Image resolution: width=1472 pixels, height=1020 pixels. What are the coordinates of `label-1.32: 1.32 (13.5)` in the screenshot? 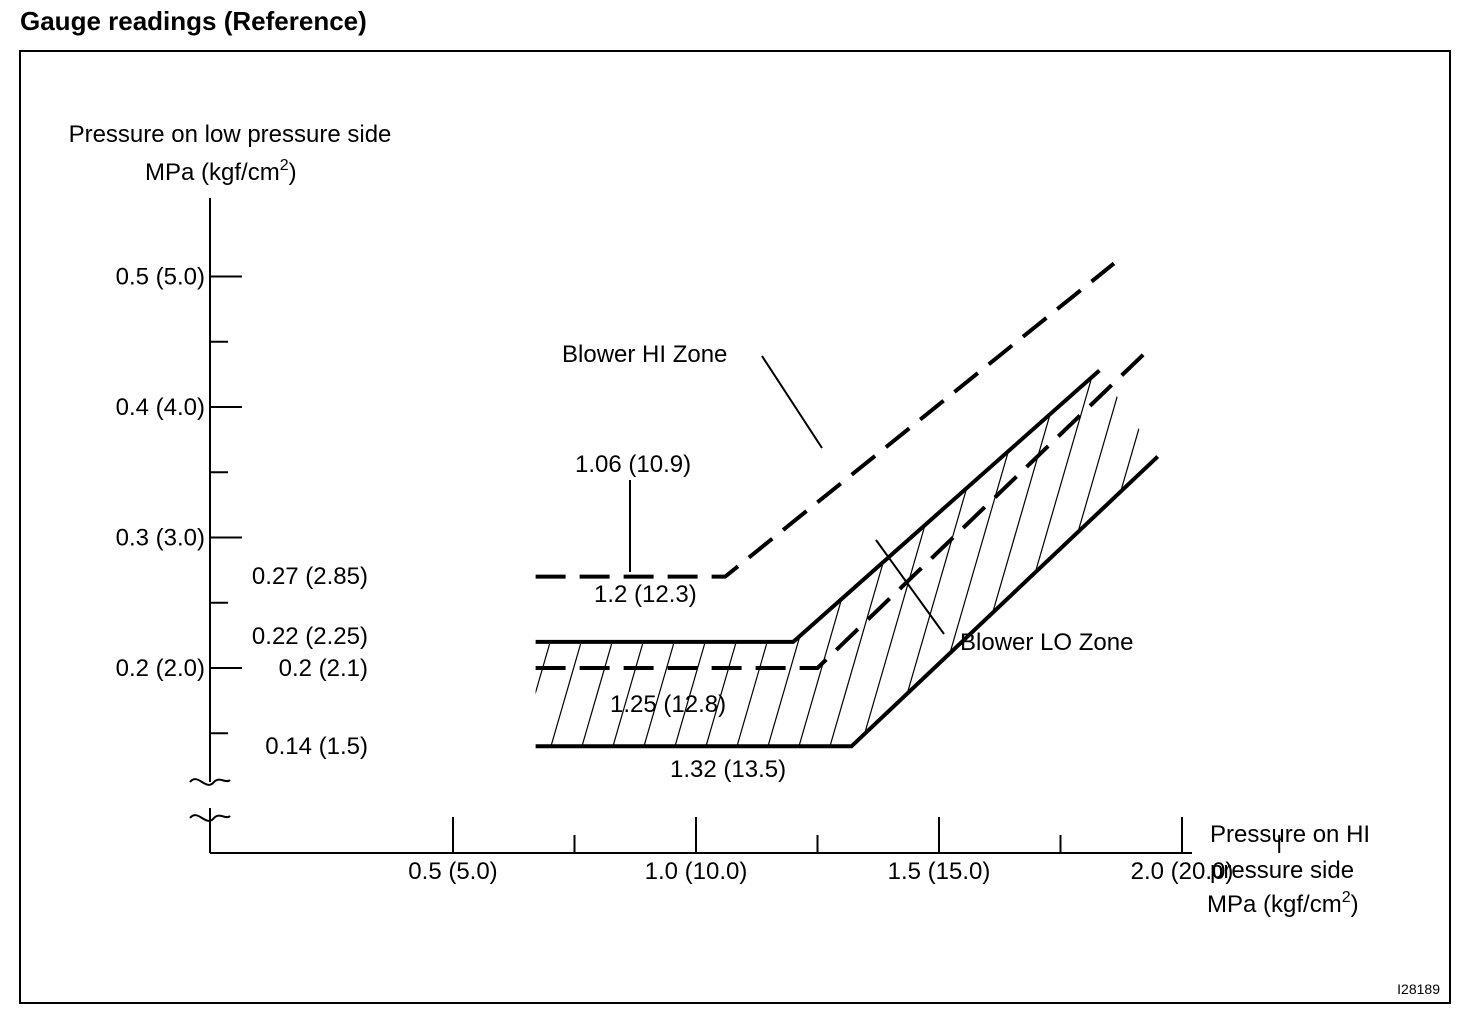 It's located at (728, 769).